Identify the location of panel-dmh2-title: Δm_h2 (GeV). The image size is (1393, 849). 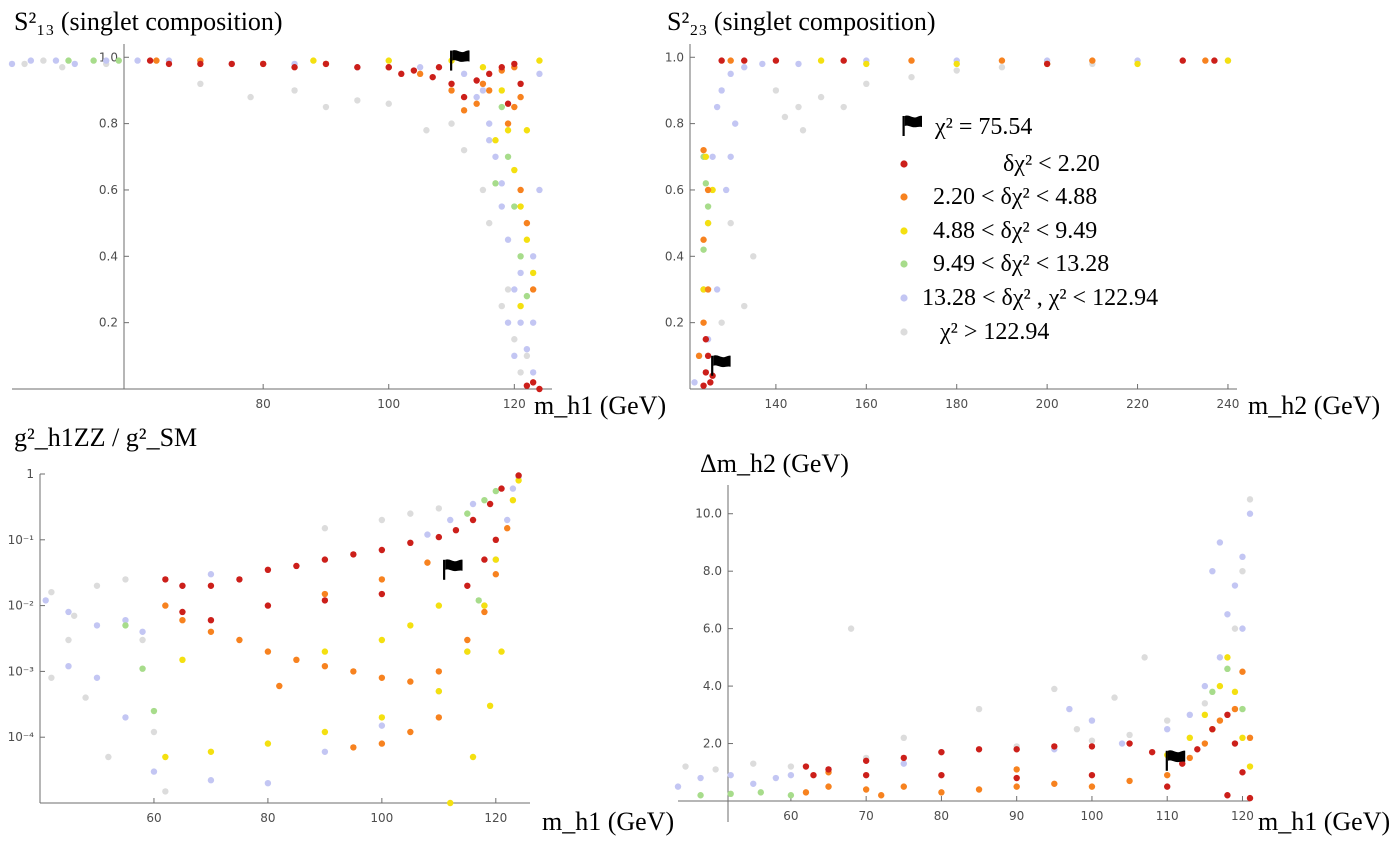
(774, 463).